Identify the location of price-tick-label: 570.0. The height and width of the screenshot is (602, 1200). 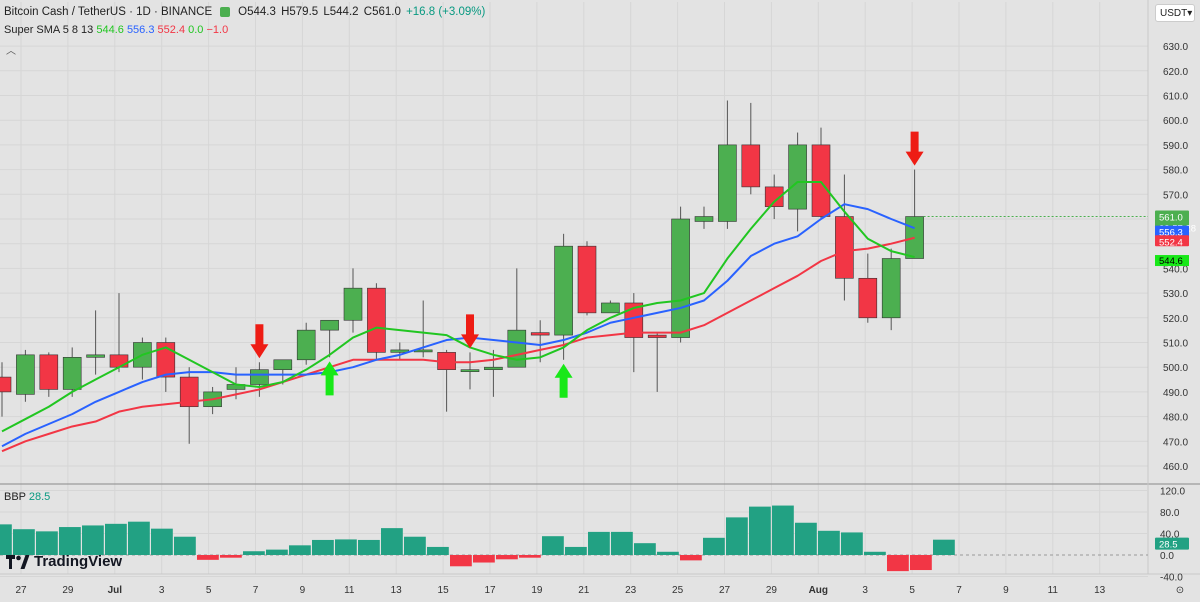
(1175, 195).